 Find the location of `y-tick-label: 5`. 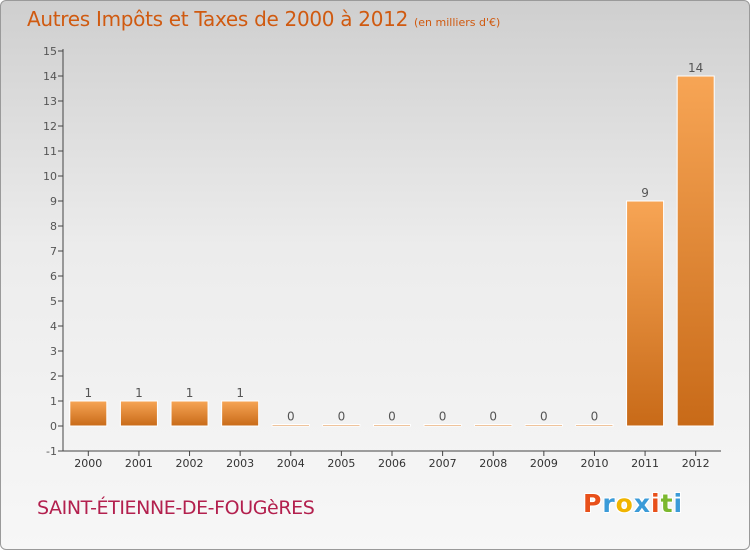

y-tick-label: 5 is located at coordinates (53, 301).